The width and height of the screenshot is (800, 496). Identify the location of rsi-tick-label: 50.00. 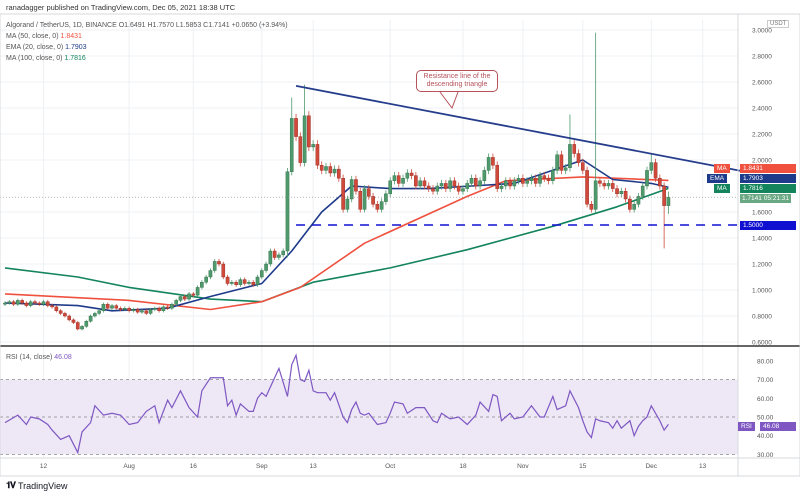
(765, 418).